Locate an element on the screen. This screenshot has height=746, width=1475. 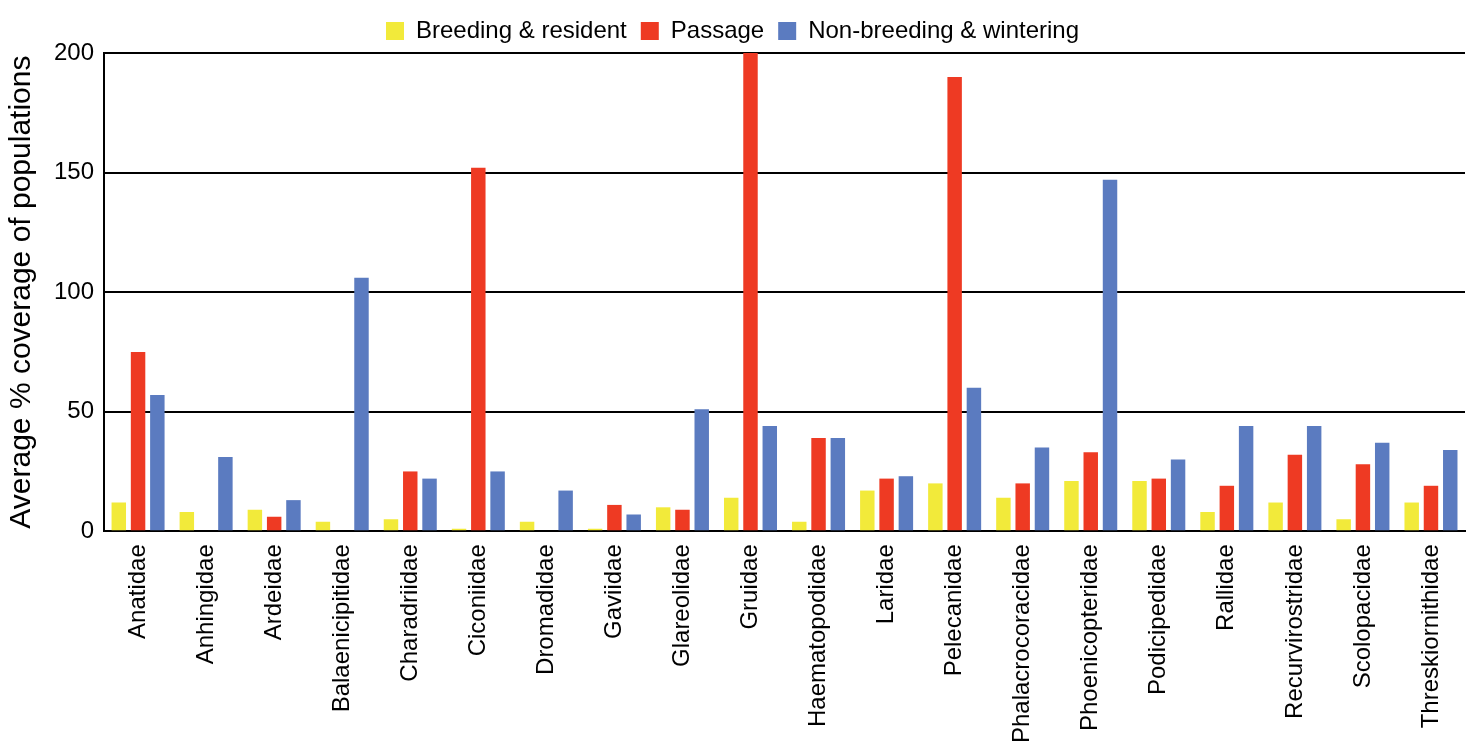
y-axis-title: Average % coverage of populations is located at coordinates (20, 292).